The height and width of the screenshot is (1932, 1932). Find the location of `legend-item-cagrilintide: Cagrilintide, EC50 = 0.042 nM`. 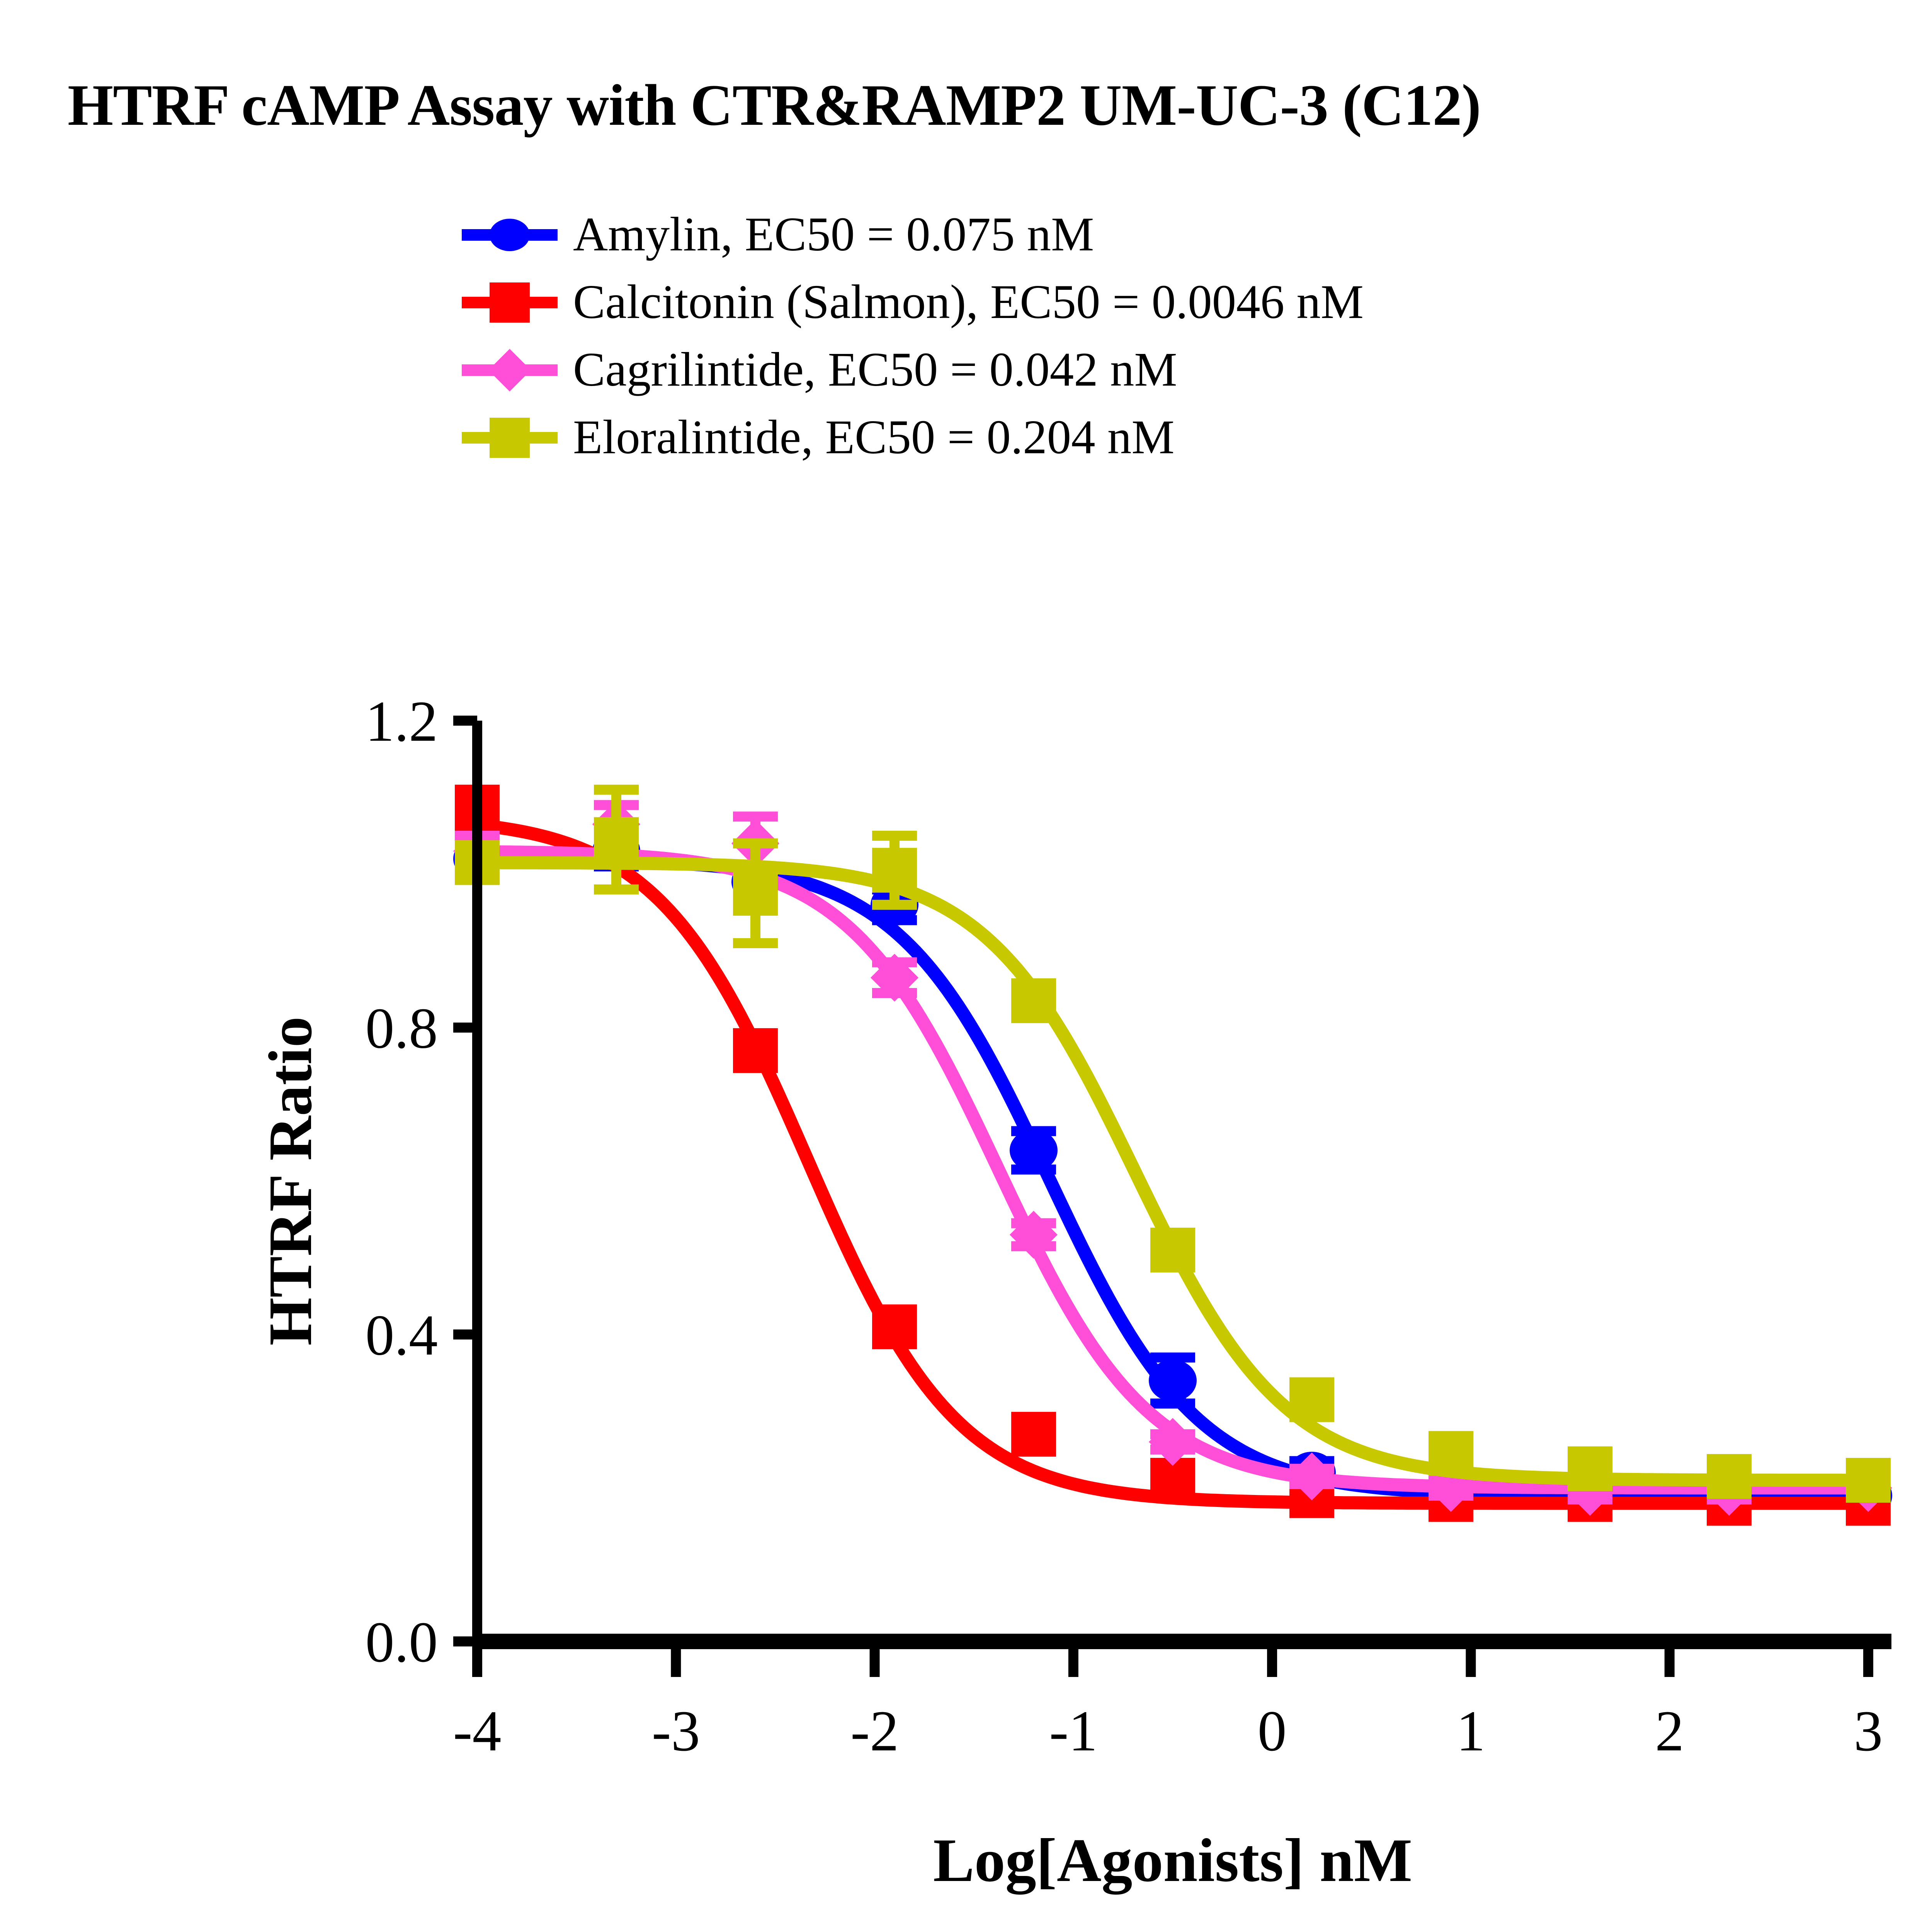

legend-item-cagrilintide: Cagrilintide, EC50 = 0.042 nM is located at coordinates (1196, 370).